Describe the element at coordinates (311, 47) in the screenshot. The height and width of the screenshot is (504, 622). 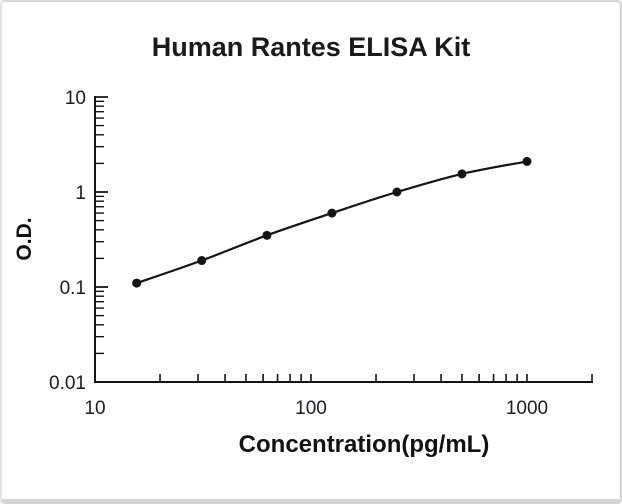
I see `chart-title: Human Rantes ELISA Kit` at that location.